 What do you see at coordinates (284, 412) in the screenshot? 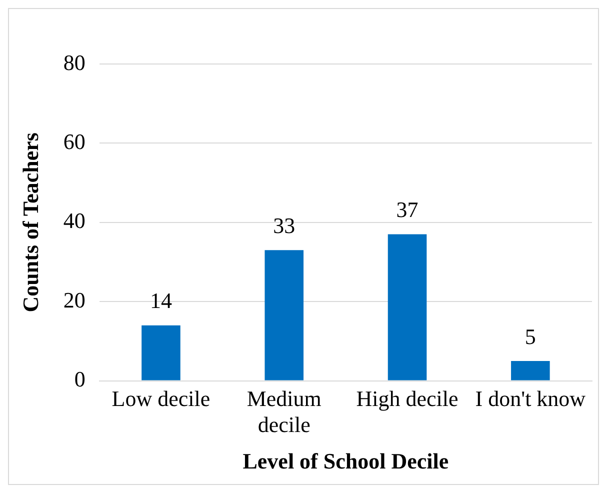
I see `x-tick-label: Medium decile` at bounding box center [284, 412].